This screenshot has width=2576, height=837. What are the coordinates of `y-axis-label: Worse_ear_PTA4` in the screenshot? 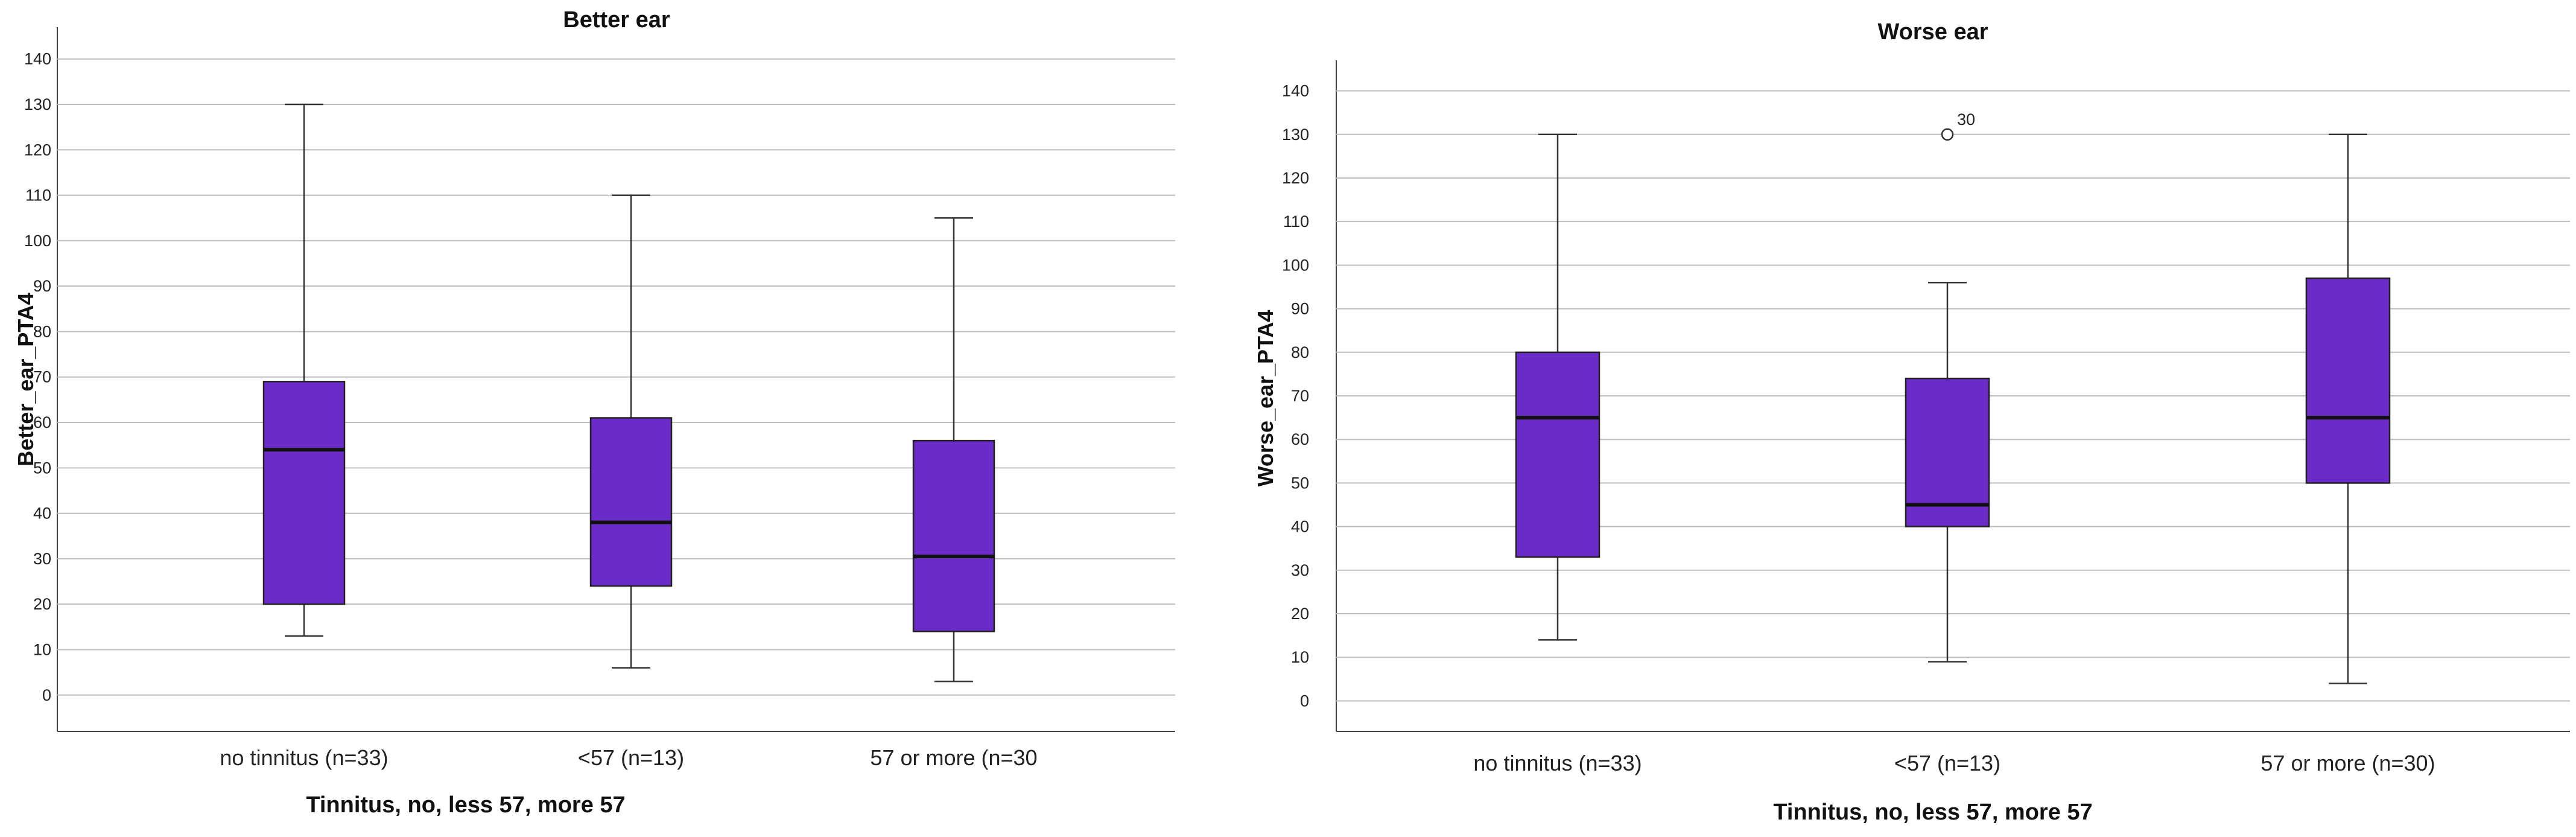 It's located at (1265, 398).